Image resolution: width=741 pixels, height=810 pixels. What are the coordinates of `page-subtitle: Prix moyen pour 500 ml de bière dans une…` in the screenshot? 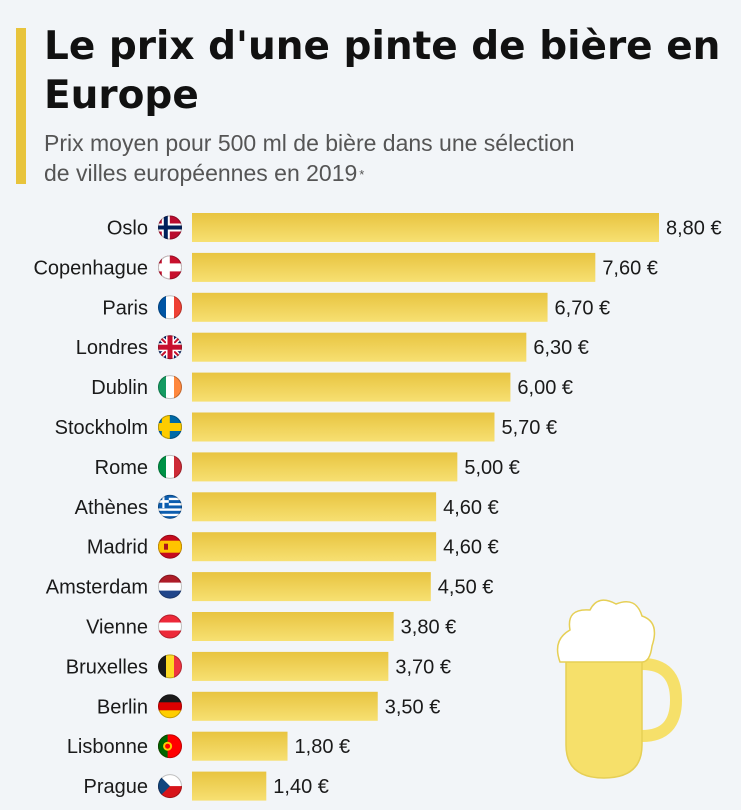 It's located at (324, 158).